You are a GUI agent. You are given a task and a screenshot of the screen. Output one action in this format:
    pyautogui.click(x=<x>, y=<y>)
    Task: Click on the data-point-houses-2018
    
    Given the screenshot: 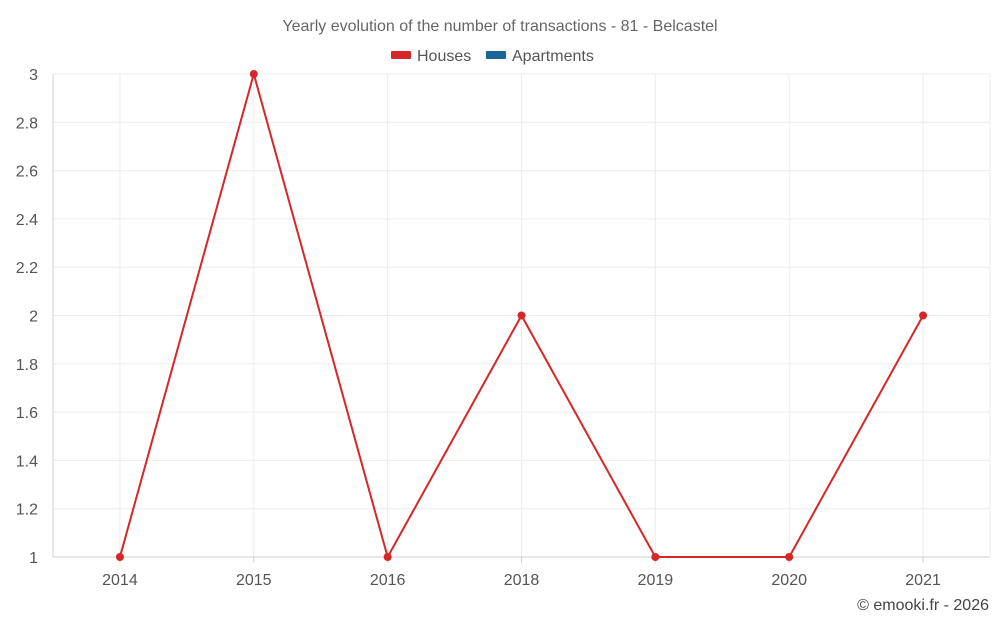 What is the action you would take?
    pyautogui.click(x=521, y=315)
    